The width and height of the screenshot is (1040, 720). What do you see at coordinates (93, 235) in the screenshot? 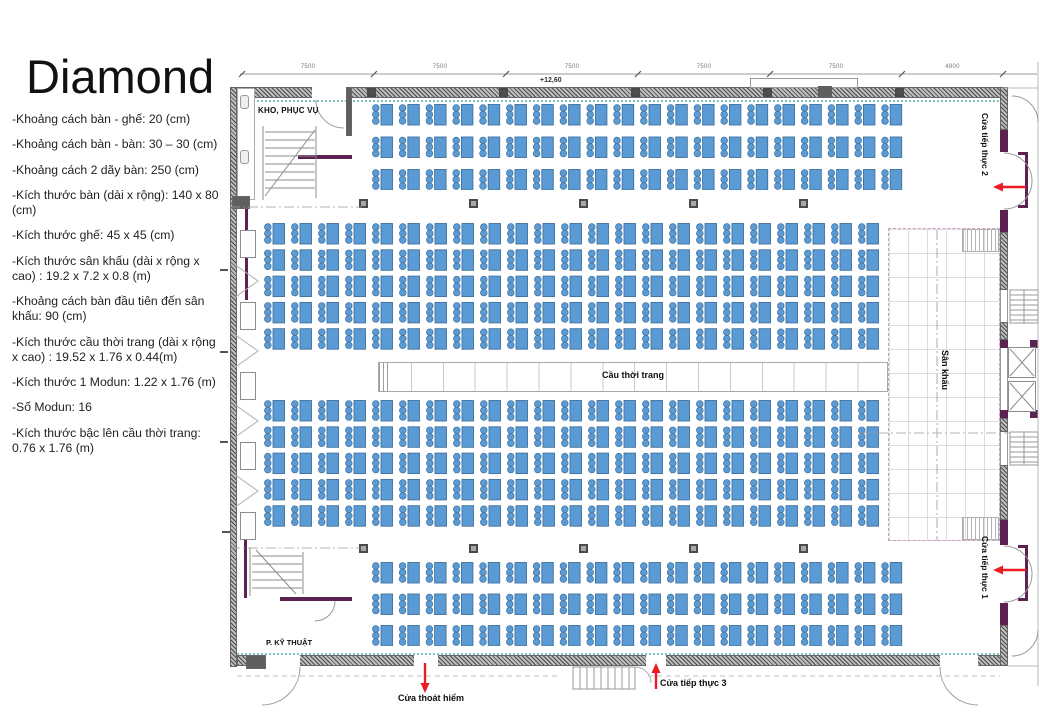
I see `spec-item: -Kích thước ghế: 45 x 45 (cm)` at bounding box center [93, 235].